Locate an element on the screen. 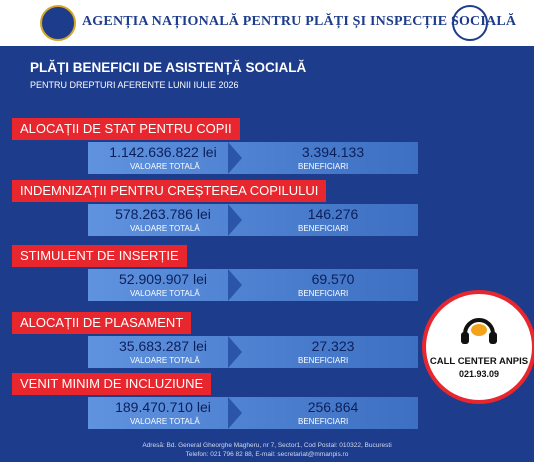 This screenshot has height=462, width=534. beneficiaries: 256.864 is located at coordinates (333, 407).